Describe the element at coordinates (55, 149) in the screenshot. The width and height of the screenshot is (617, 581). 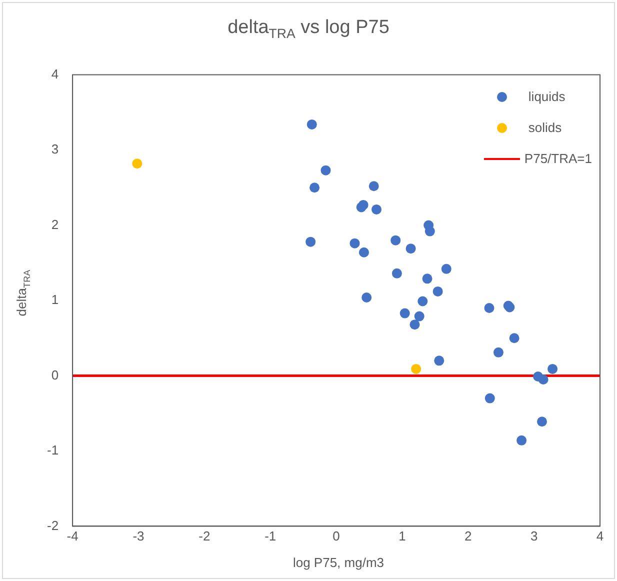
I see `y-tick-label: 3` at that location.